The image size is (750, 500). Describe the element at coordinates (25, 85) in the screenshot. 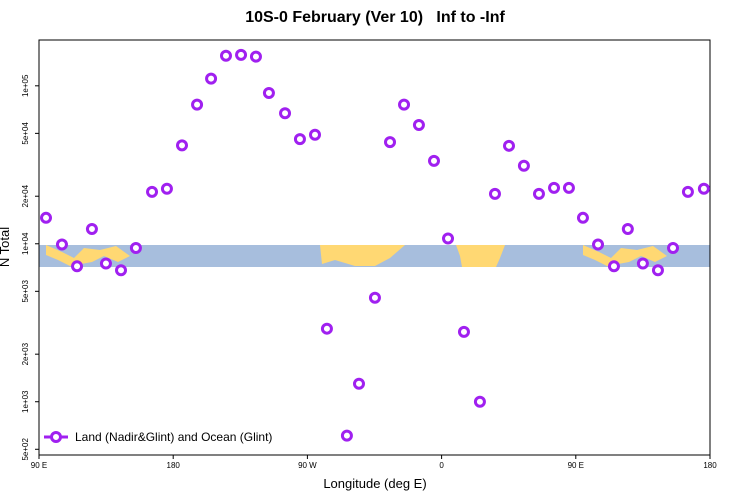

I see `y-tick-label: 1e+05` at that location.